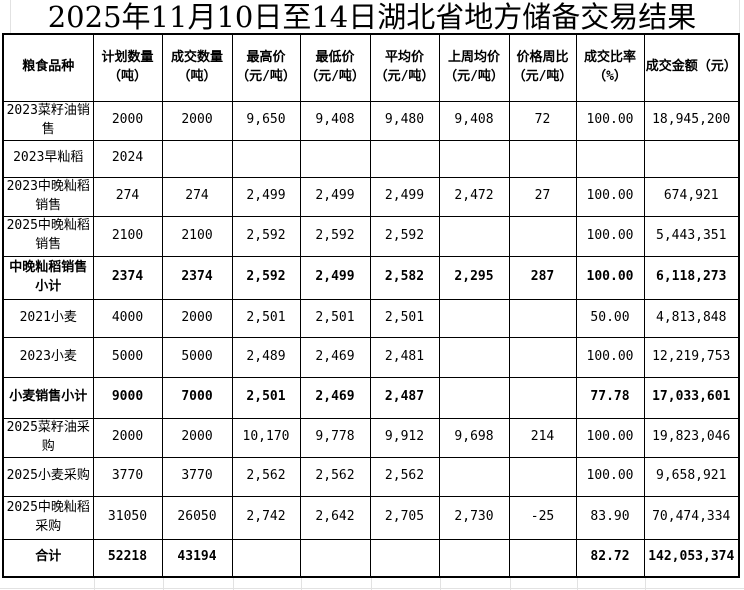 This screenshot has width=744, height=590. Describe the element at coordinates (48, 357) in the screenshot. I see `row-label: 2023小麦` at that location.